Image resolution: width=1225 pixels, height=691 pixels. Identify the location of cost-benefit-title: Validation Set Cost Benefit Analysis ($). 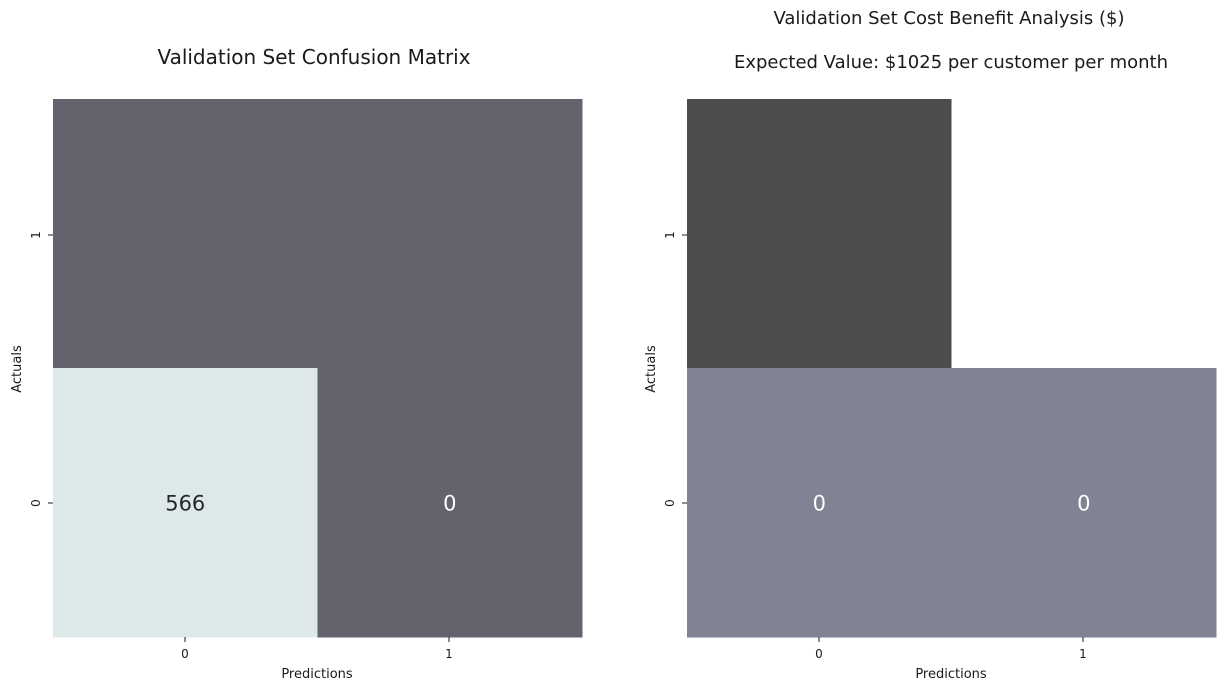
(948, 18).